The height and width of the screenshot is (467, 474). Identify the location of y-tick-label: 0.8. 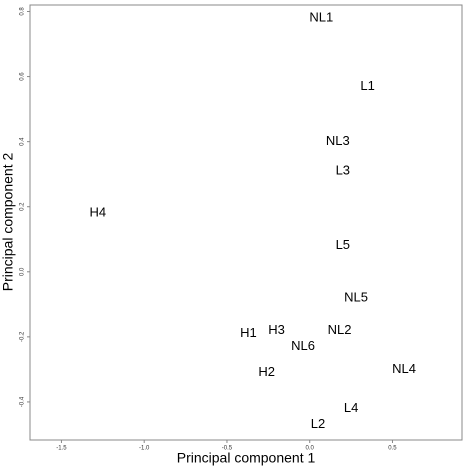
(23, 11).